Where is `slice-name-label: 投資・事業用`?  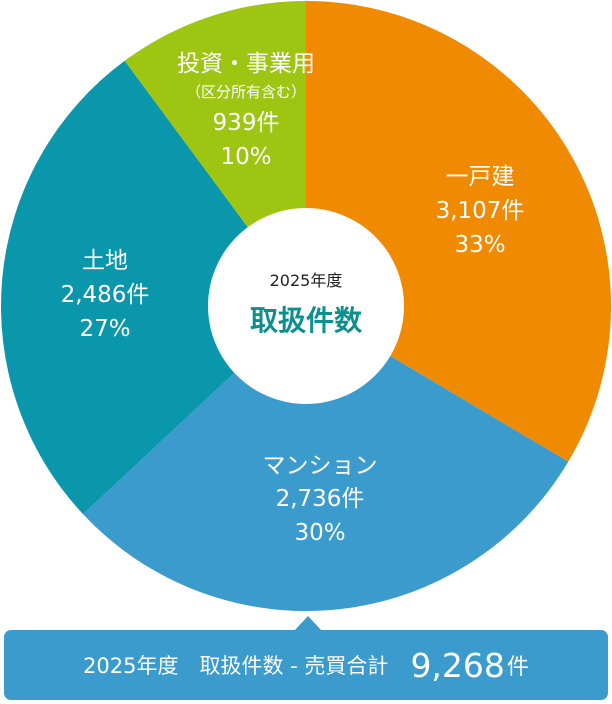 slice-name-label: 投資・事業用 is located at coordinates (246, 64).